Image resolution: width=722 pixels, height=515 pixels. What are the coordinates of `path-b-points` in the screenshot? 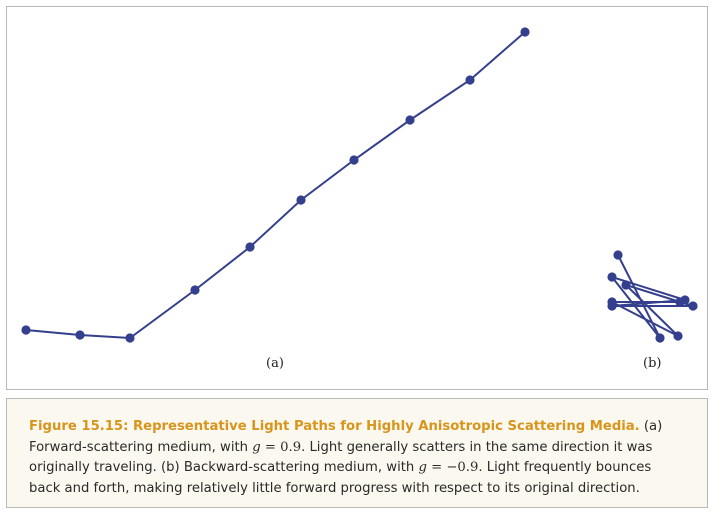 It's located at (652, 296).